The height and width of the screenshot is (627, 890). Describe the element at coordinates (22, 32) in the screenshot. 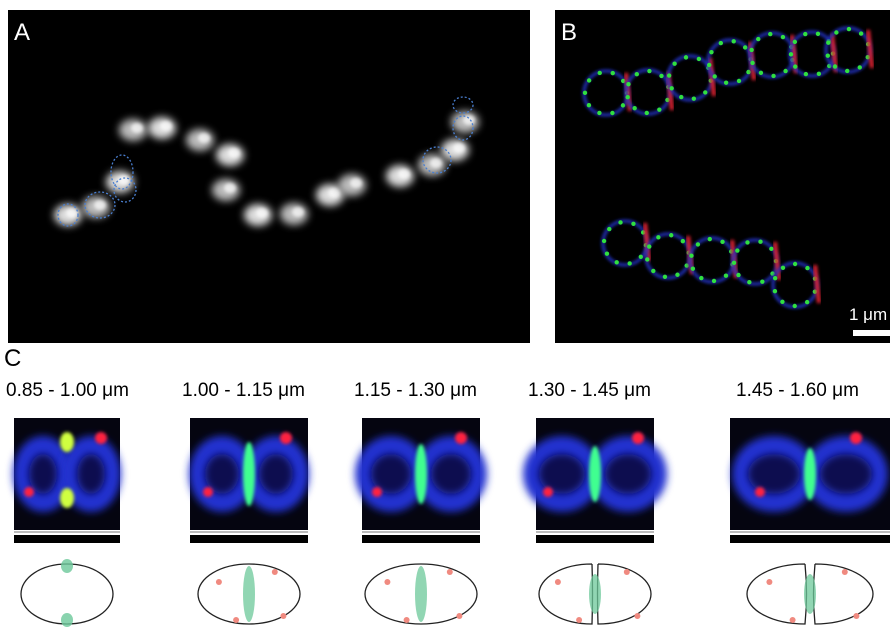

I see `panel-label: A` at that location.